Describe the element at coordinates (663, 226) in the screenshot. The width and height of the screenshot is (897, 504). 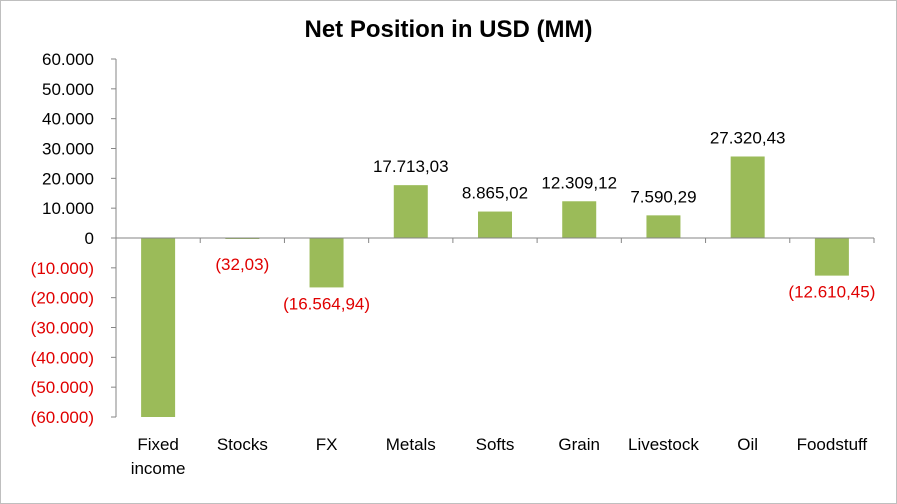
I see `bar-livestock` at that location.